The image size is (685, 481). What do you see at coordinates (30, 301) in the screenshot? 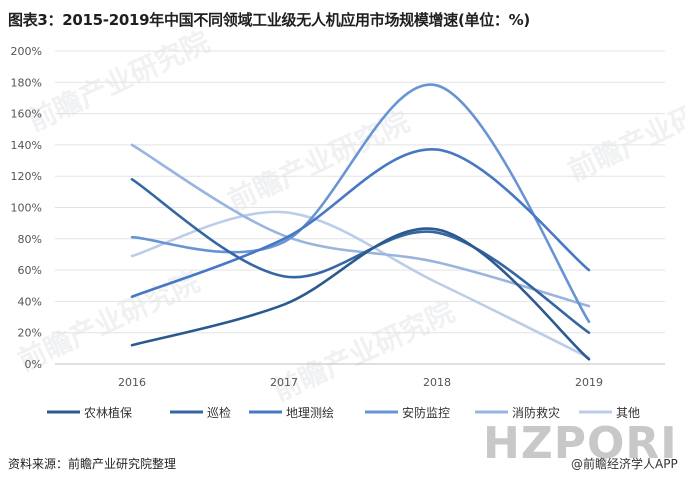
I see `y-tick-label: 40%` at bounding box center [30, 301].